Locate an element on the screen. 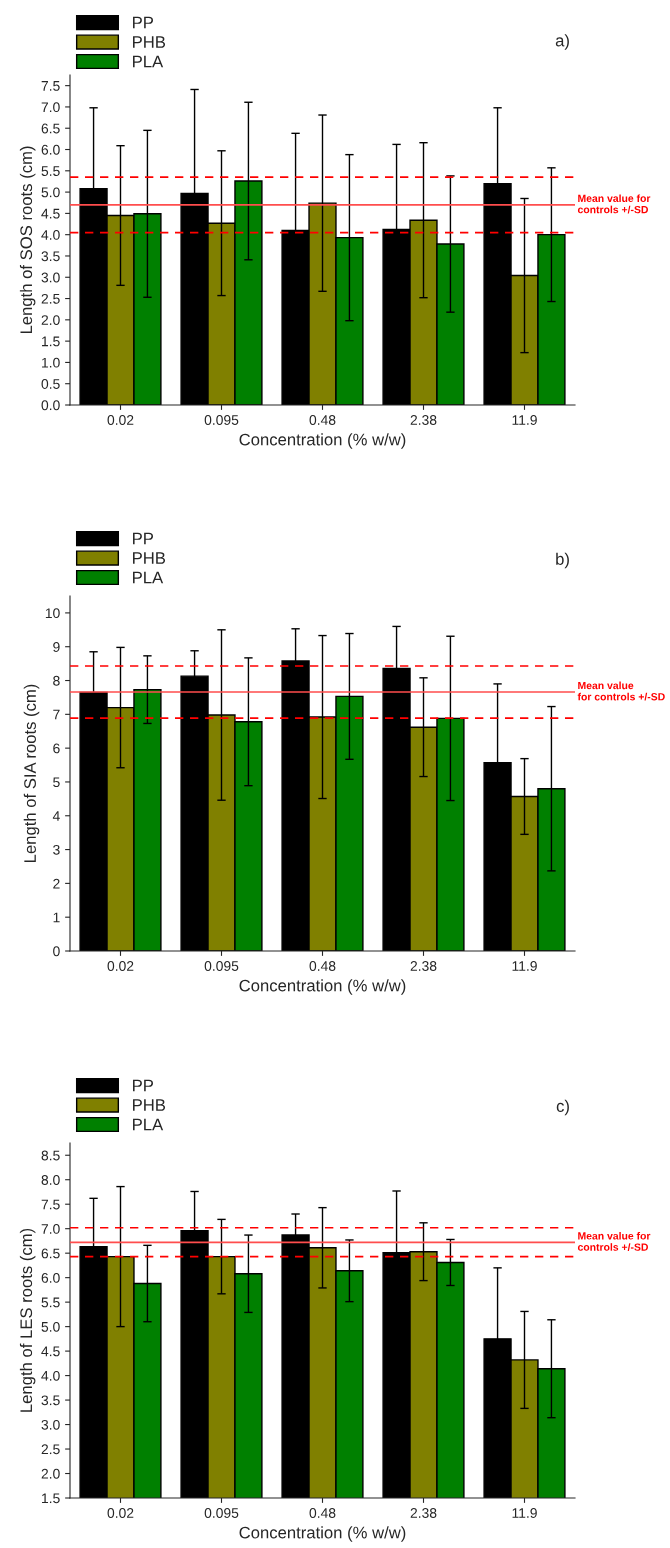 The width and height of the screenshot is (670, 1548). text: a) is located at coordinates (562, 42).